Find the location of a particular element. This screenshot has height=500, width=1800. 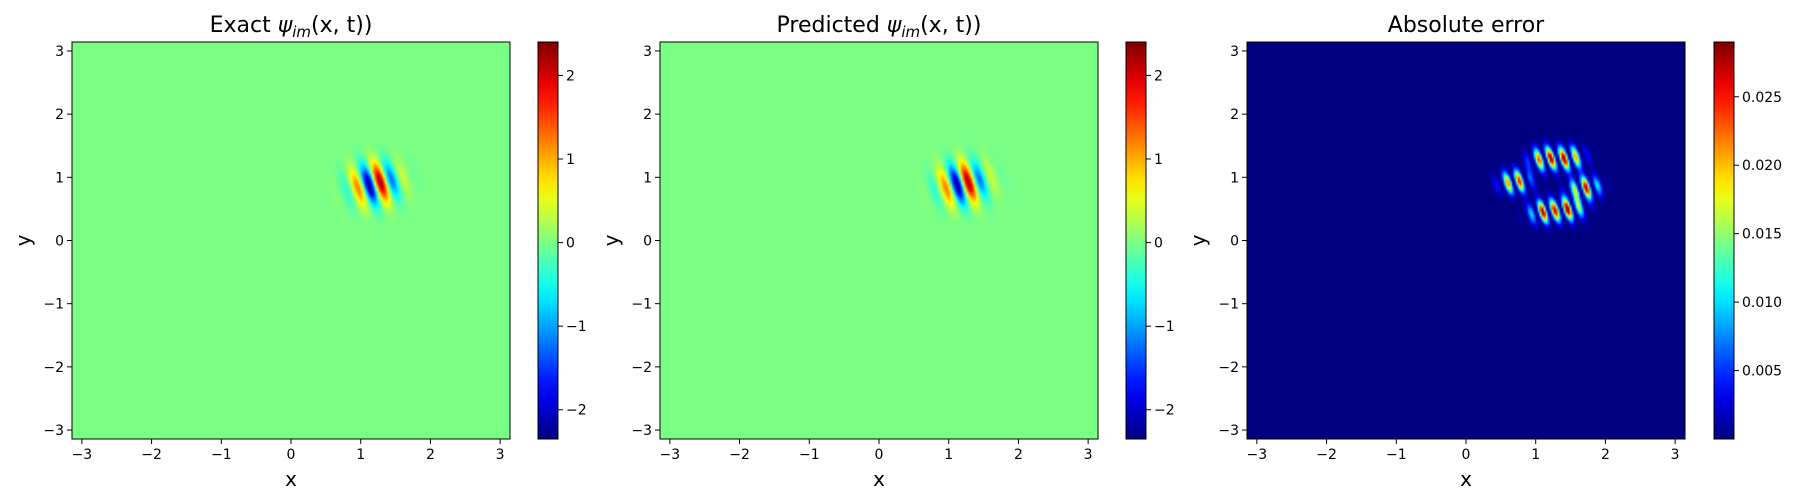

colorbar: 0.005 0.010 0.015 0.020 0.025 is located at coordinates (1747, 240).